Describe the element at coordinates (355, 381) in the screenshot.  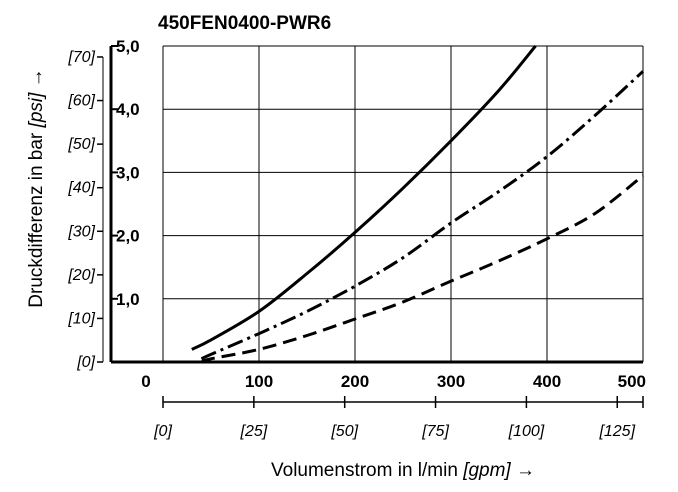
I see `x-tick-label: 200` at that location.